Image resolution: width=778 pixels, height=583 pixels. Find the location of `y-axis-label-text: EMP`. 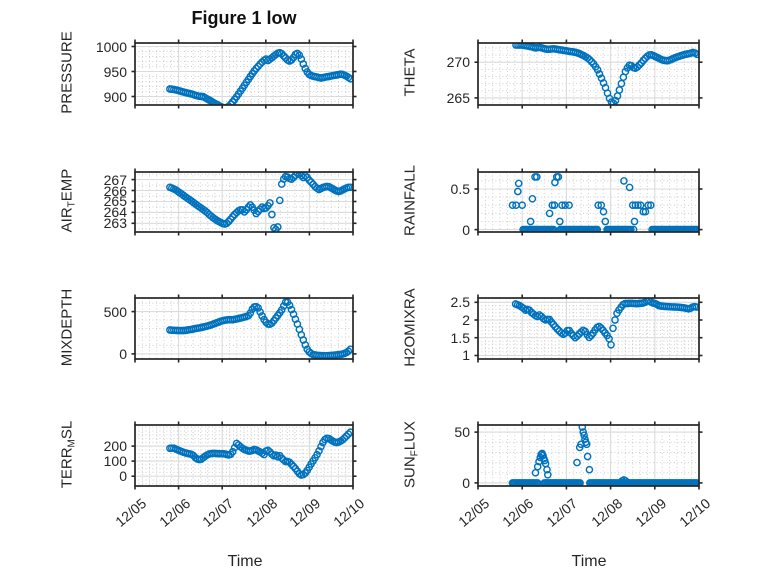

y-axis-label-text: EMP is located at coordinates (67, 185).